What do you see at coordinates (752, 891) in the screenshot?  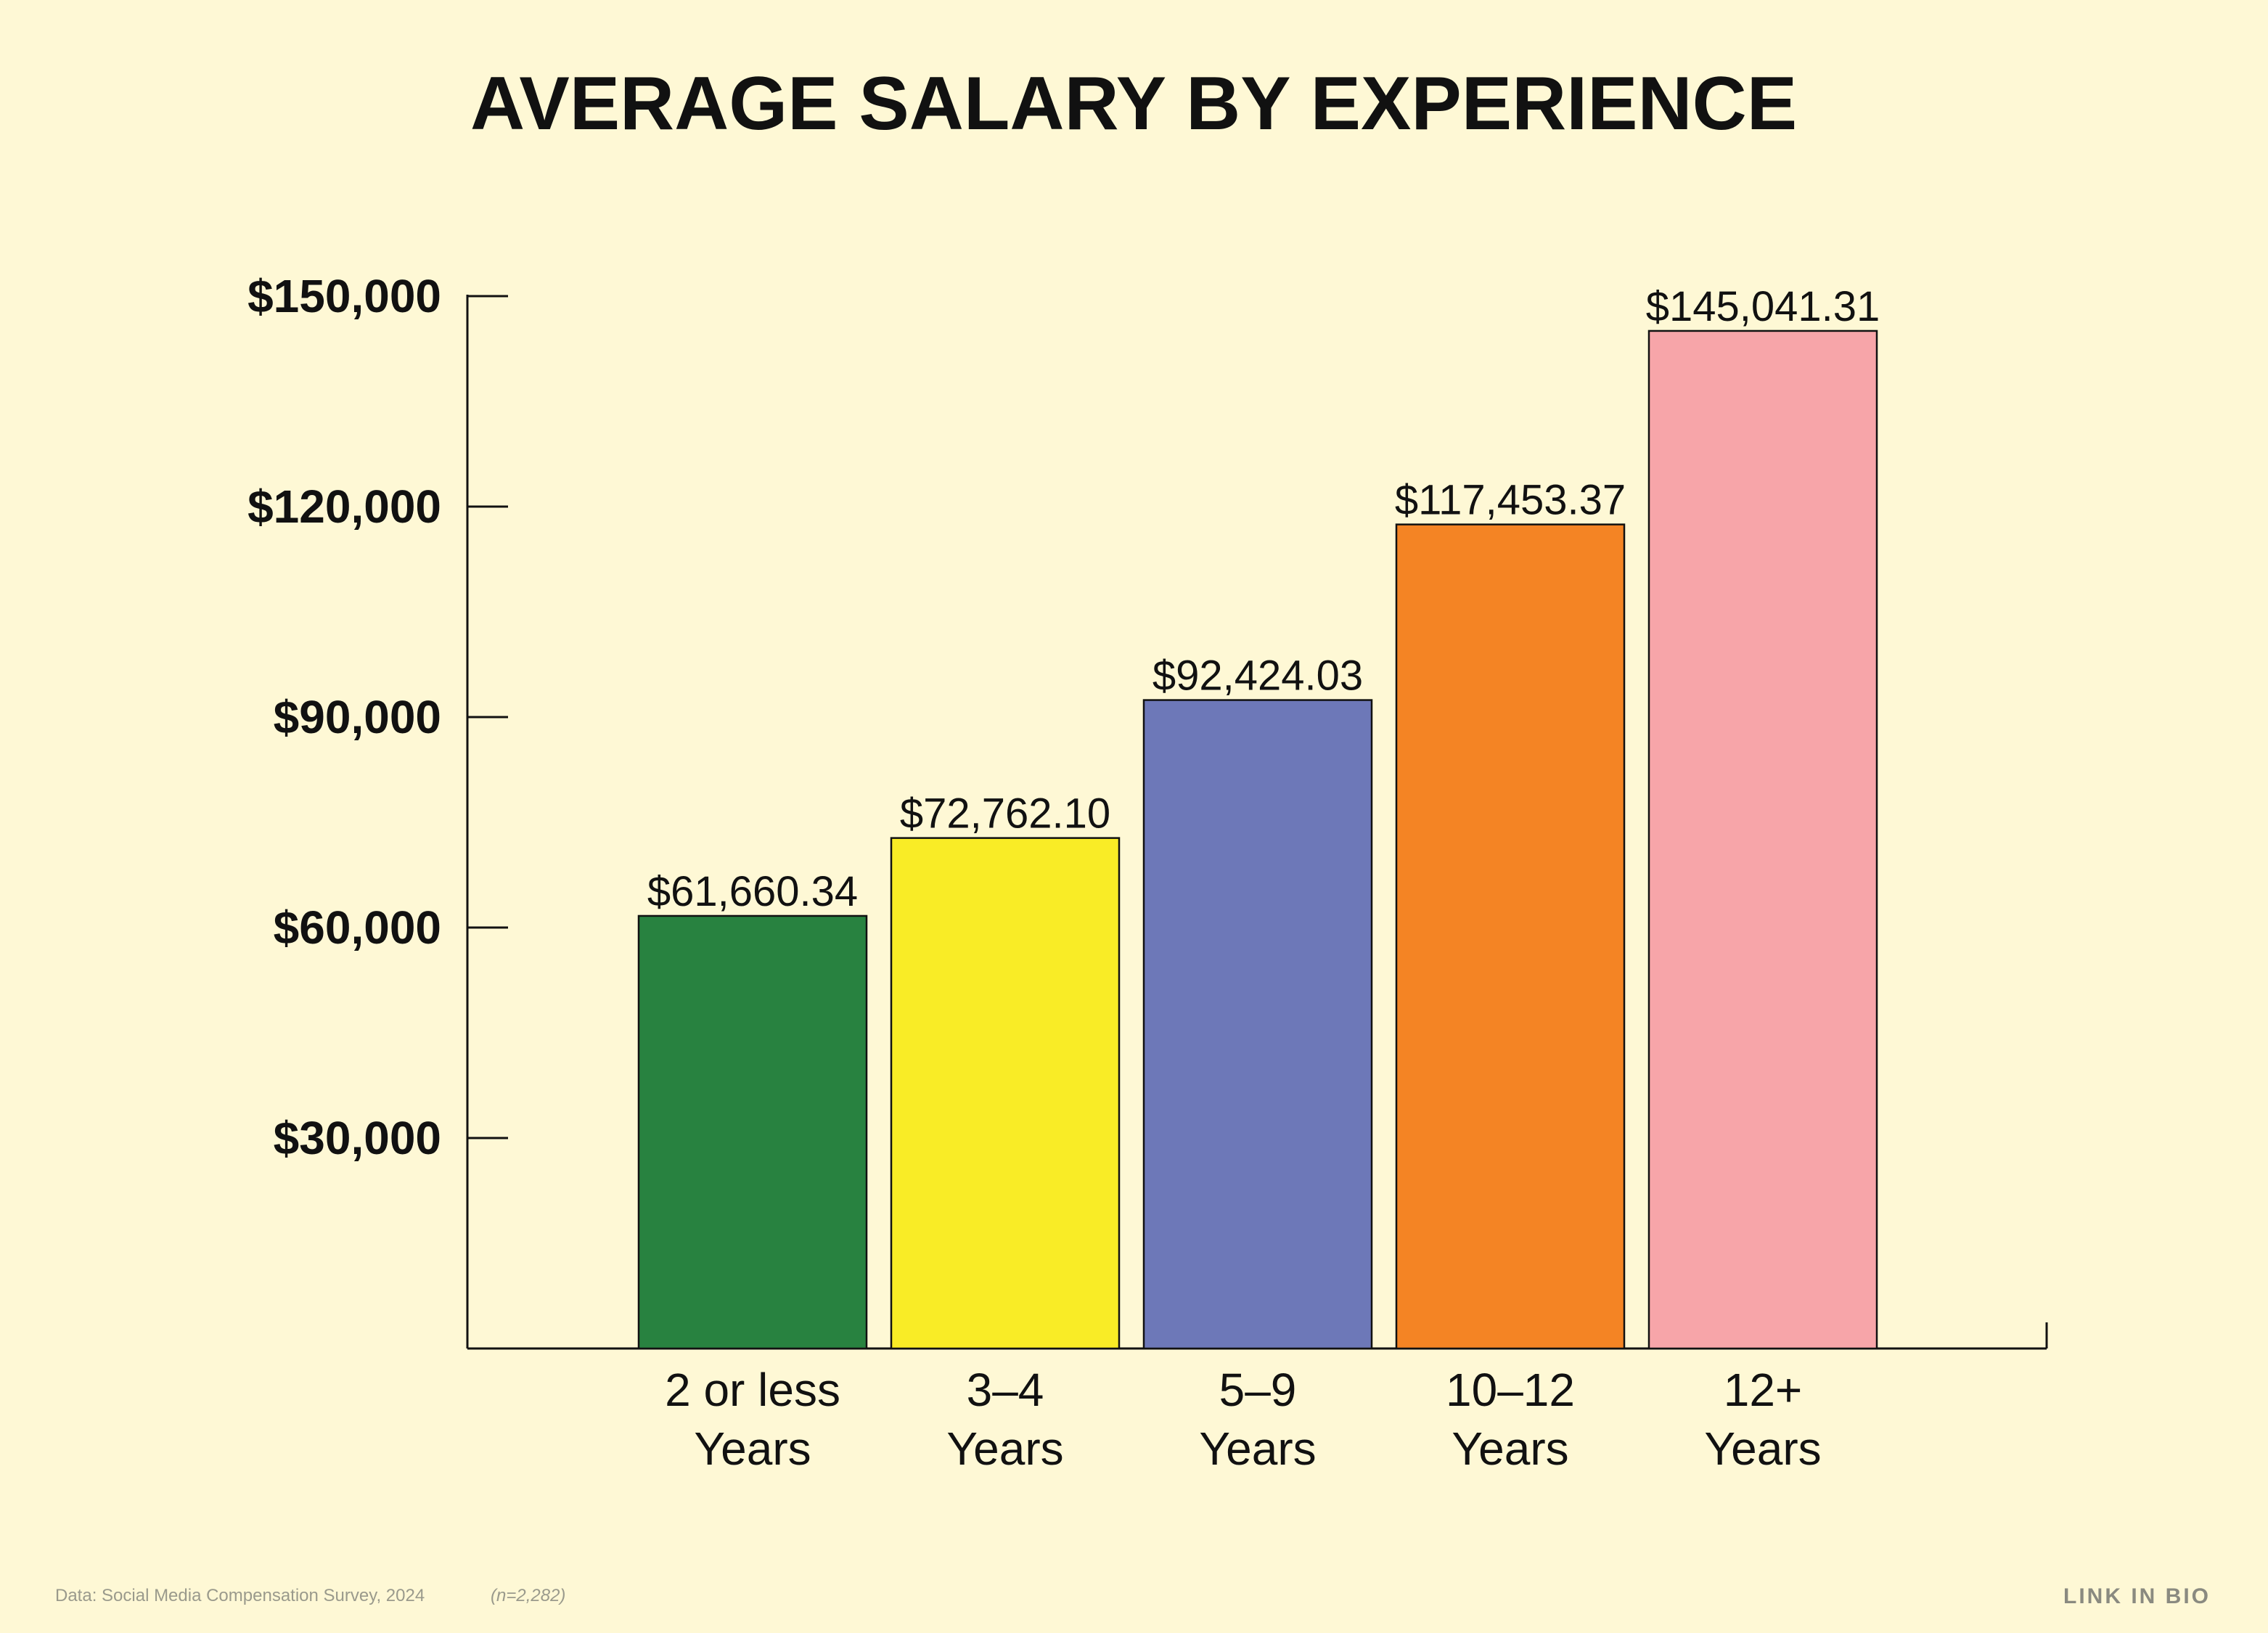 I see `bar-value-label: $61,660.34` at bounding box center [752, 891].